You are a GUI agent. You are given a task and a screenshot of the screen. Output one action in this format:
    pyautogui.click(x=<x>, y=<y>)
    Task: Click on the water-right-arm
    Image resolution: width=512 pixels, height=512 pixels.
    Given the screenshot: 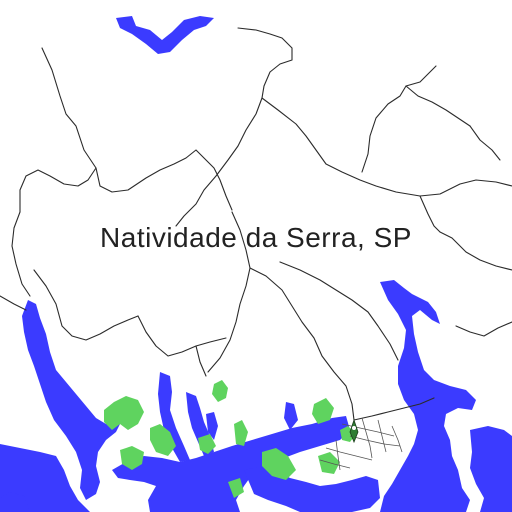 What is the action you would take?
    pyautogui.click(x=428, y=396)
    